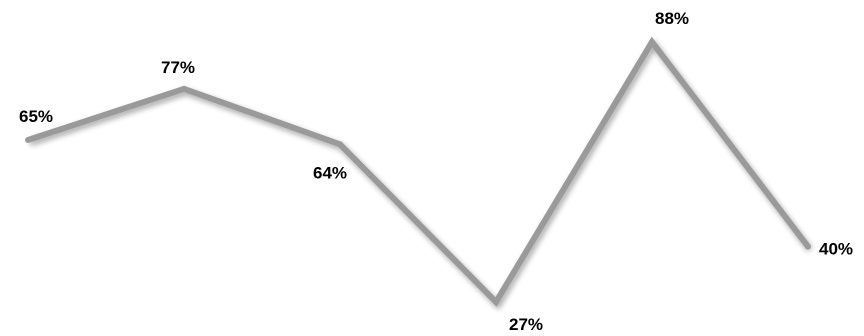  Describe the element at coordinates (526, 324) in the screenshot. I see `data-label: 27%` at that location.